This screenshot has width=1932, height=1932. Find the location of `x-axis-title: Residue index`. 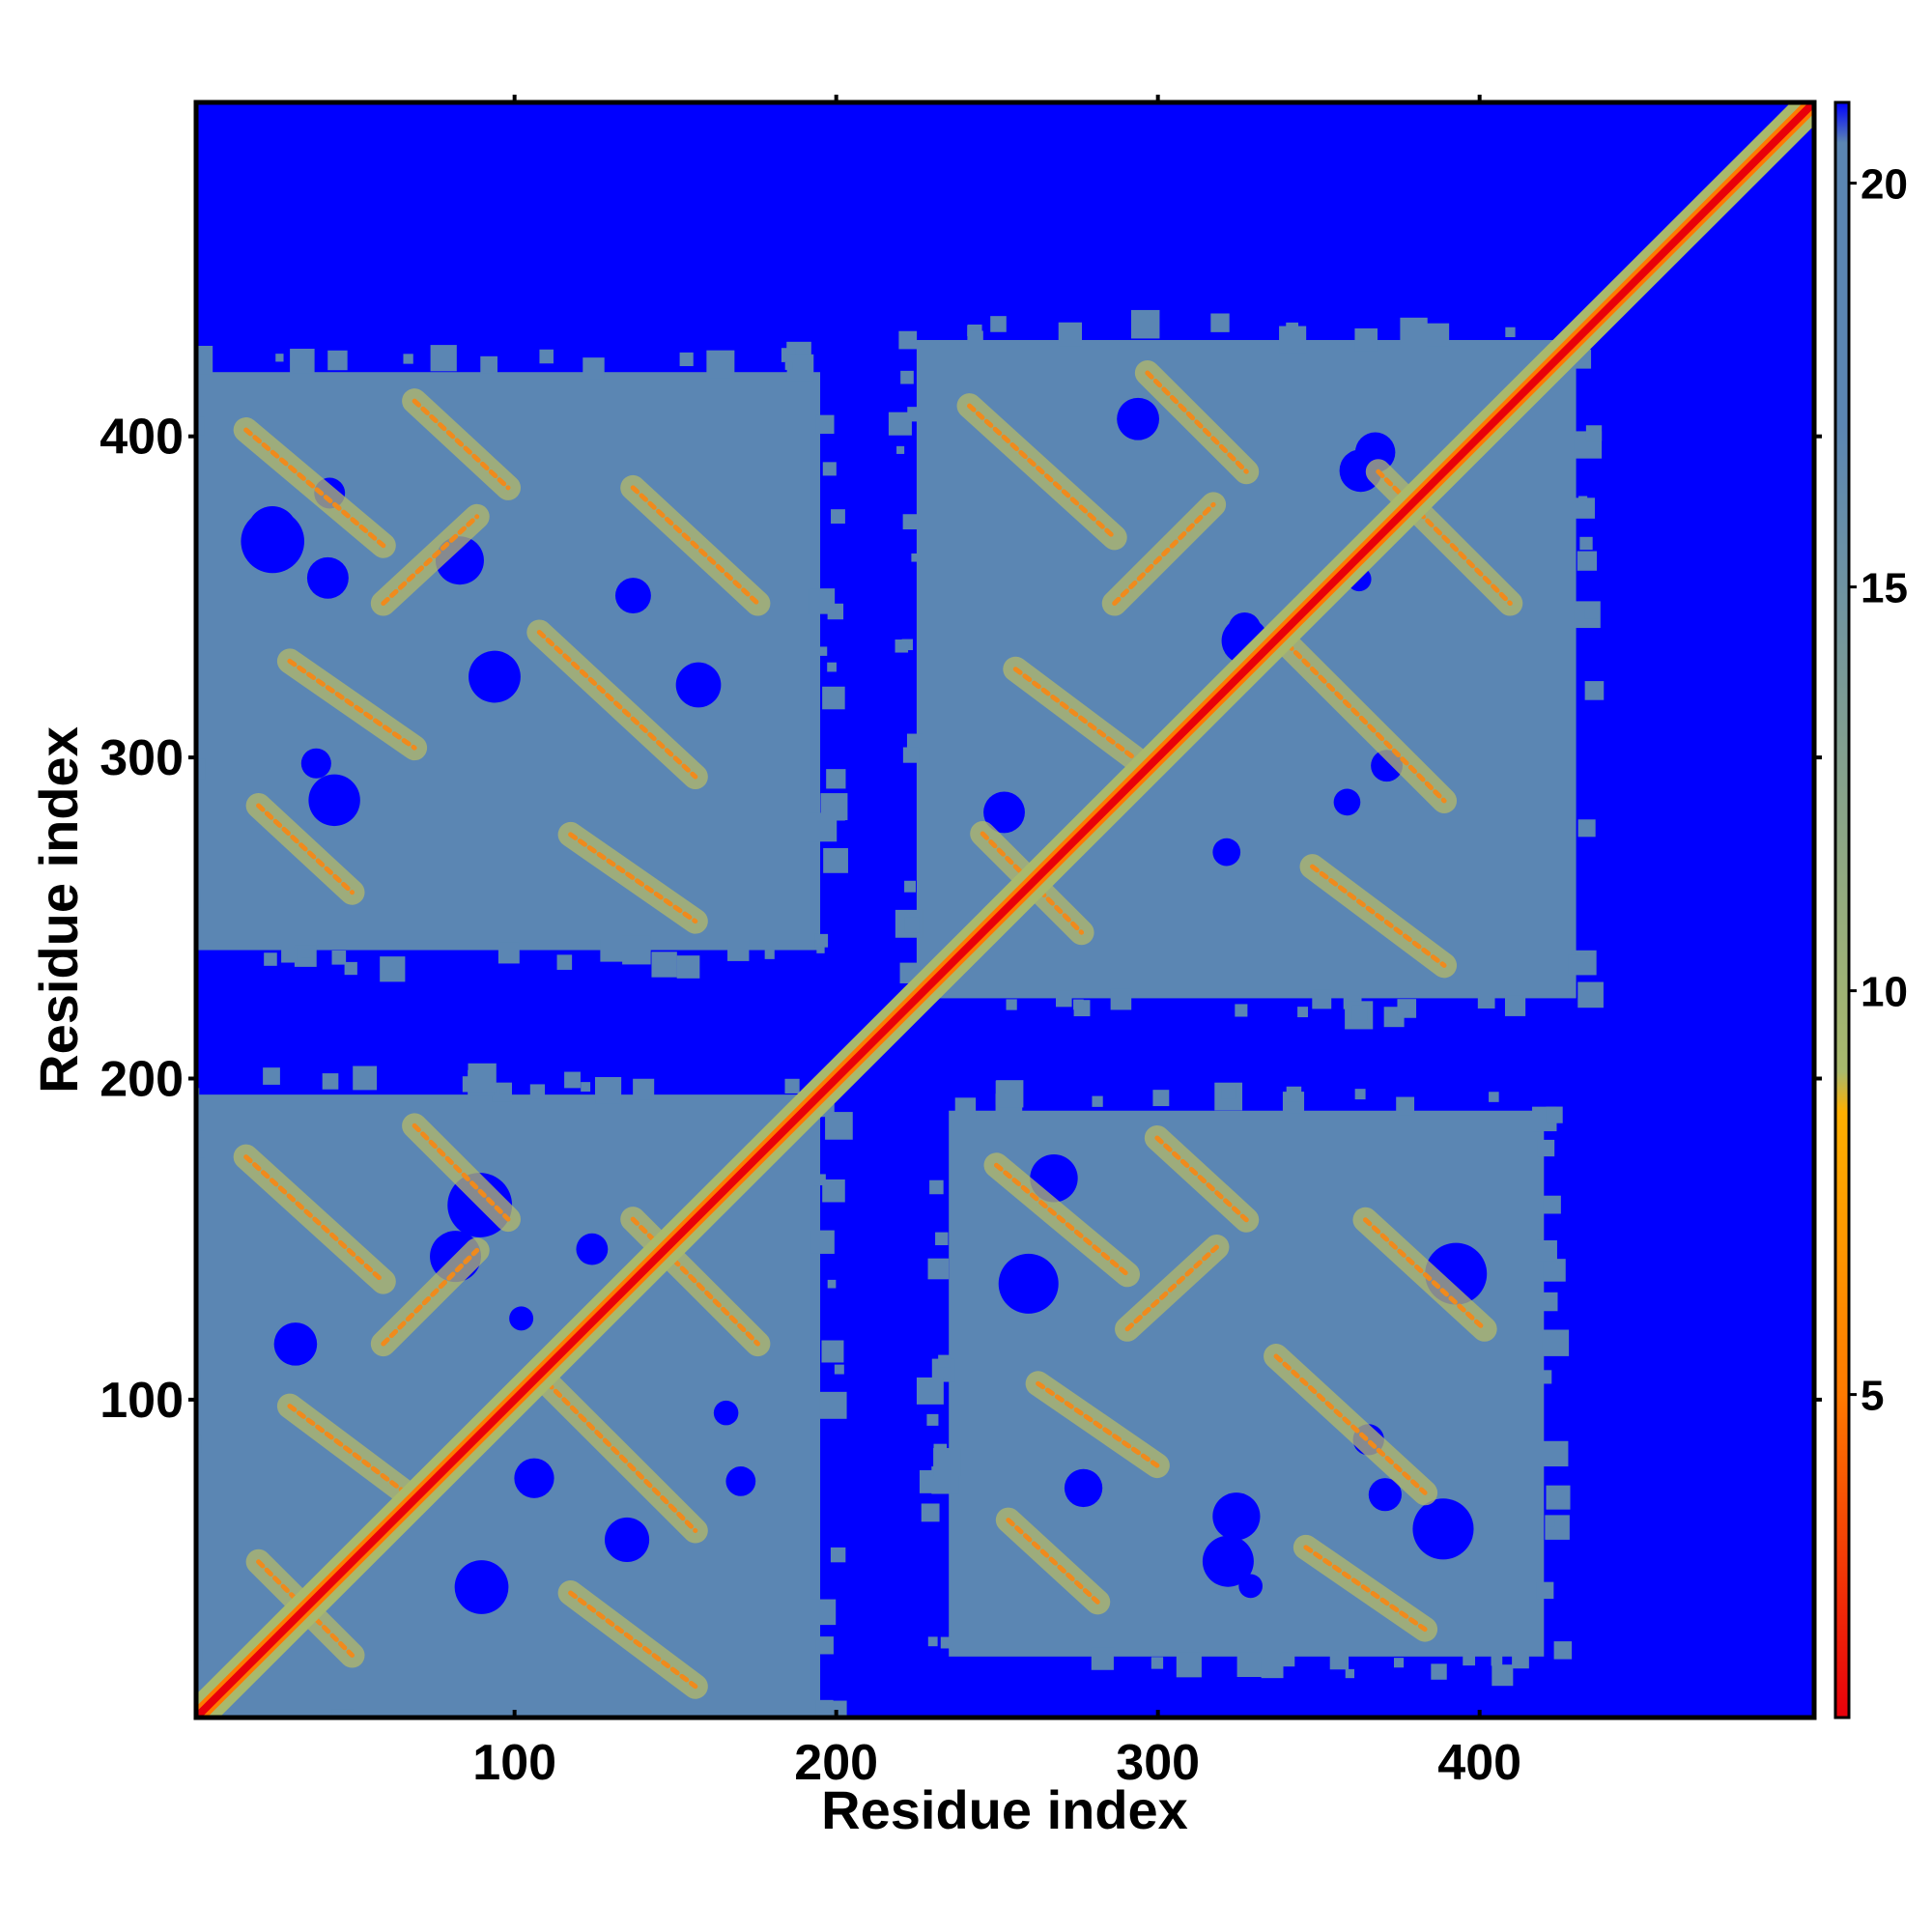

x-axis-title: Residue index is located at coordinates (1005, 1809).